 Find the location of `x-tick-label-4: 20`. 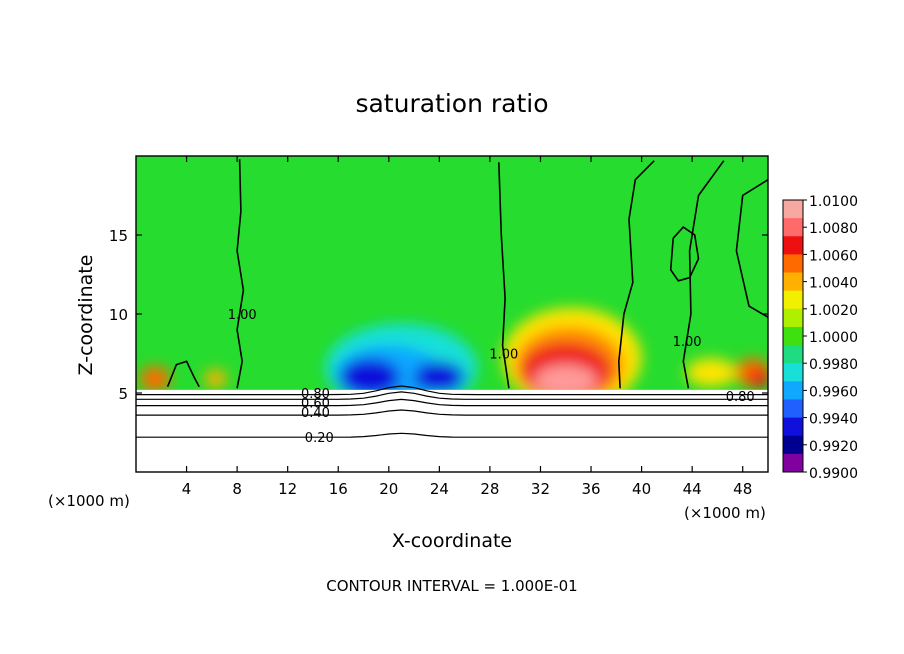

x-tick-label-4: 20 is located at coordinates (388, 489).